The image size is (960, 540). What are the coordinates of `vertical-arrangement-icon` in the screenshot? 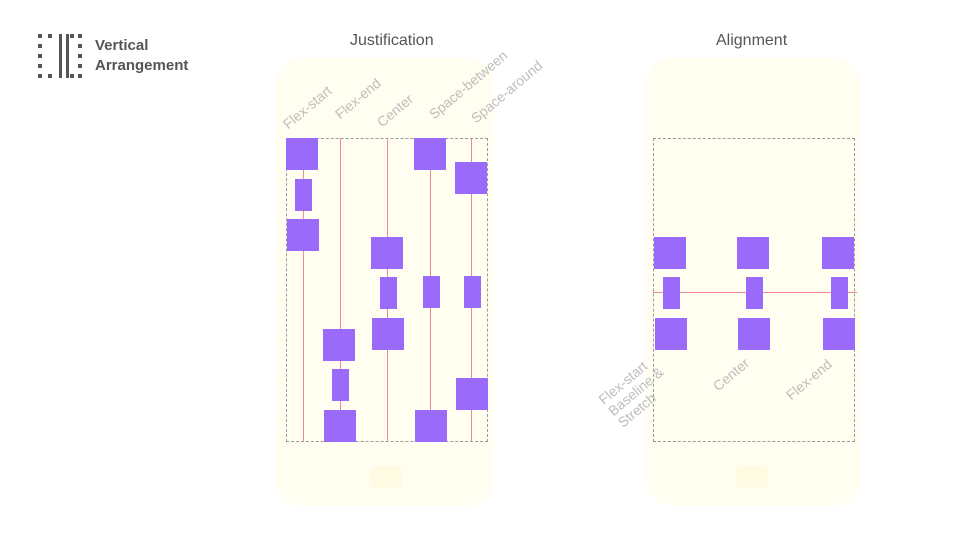 It's located at (61, 56).